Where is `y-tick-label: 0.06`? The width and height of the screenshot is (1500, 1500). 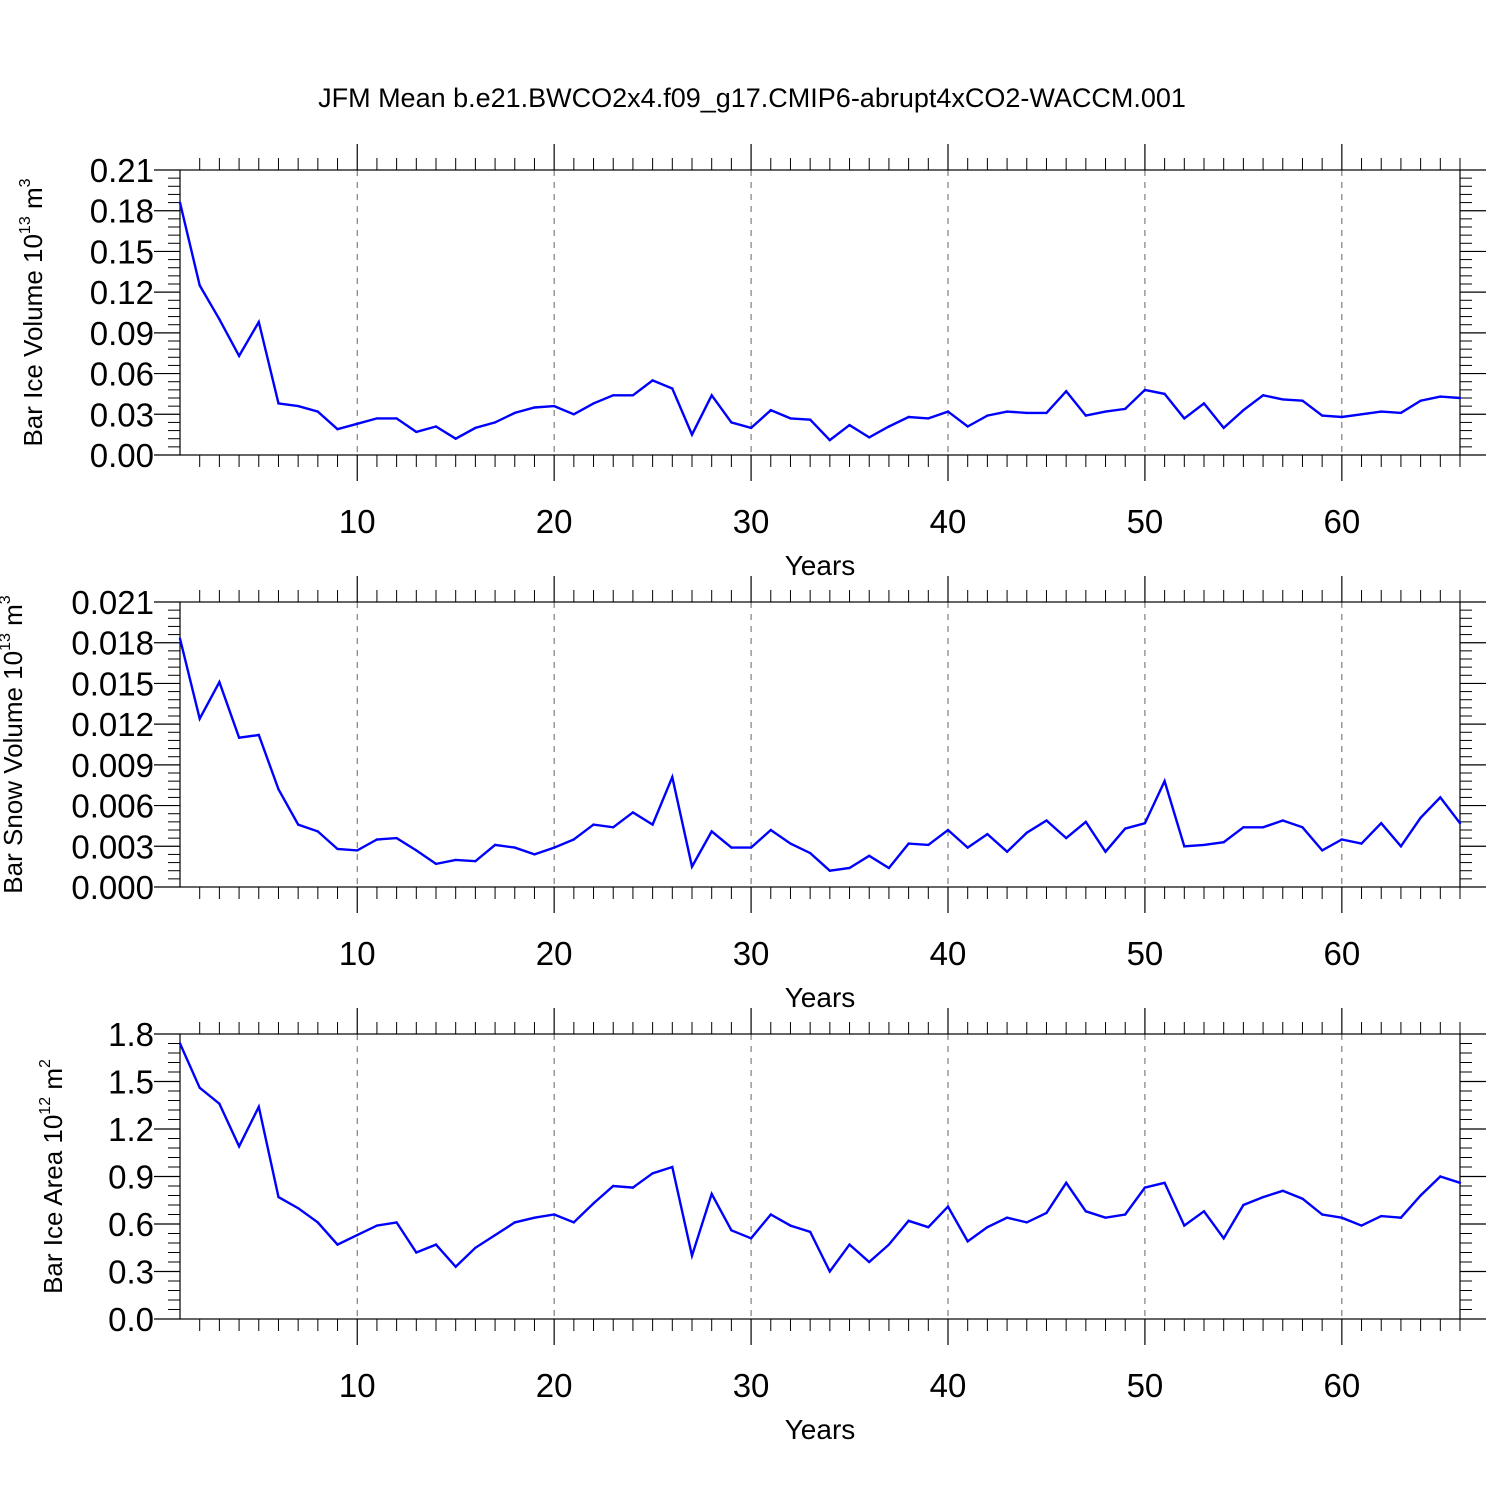
y-tick-label: 0.06 is located at coordinates (122, 374).